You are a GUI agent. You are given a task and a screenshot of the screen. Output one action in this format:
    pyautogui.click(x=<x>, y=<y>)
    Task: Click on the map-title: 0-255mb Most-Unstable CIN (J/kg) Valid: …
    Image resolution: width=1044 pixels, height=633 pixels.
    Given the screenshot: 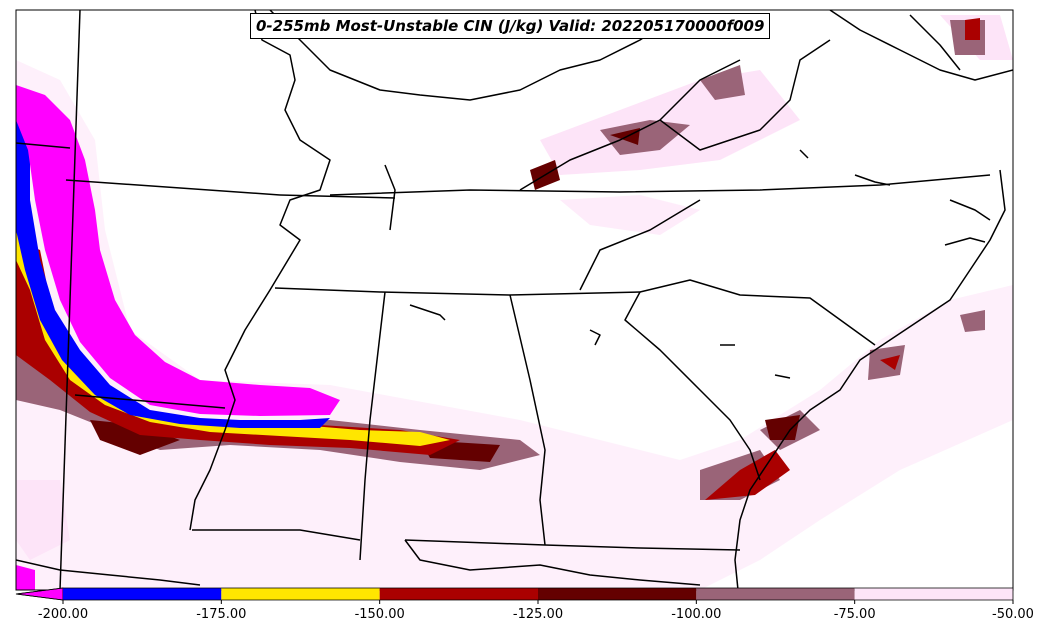 What is the action you would take?
    pyautogui.click(x=510, y=26)
    